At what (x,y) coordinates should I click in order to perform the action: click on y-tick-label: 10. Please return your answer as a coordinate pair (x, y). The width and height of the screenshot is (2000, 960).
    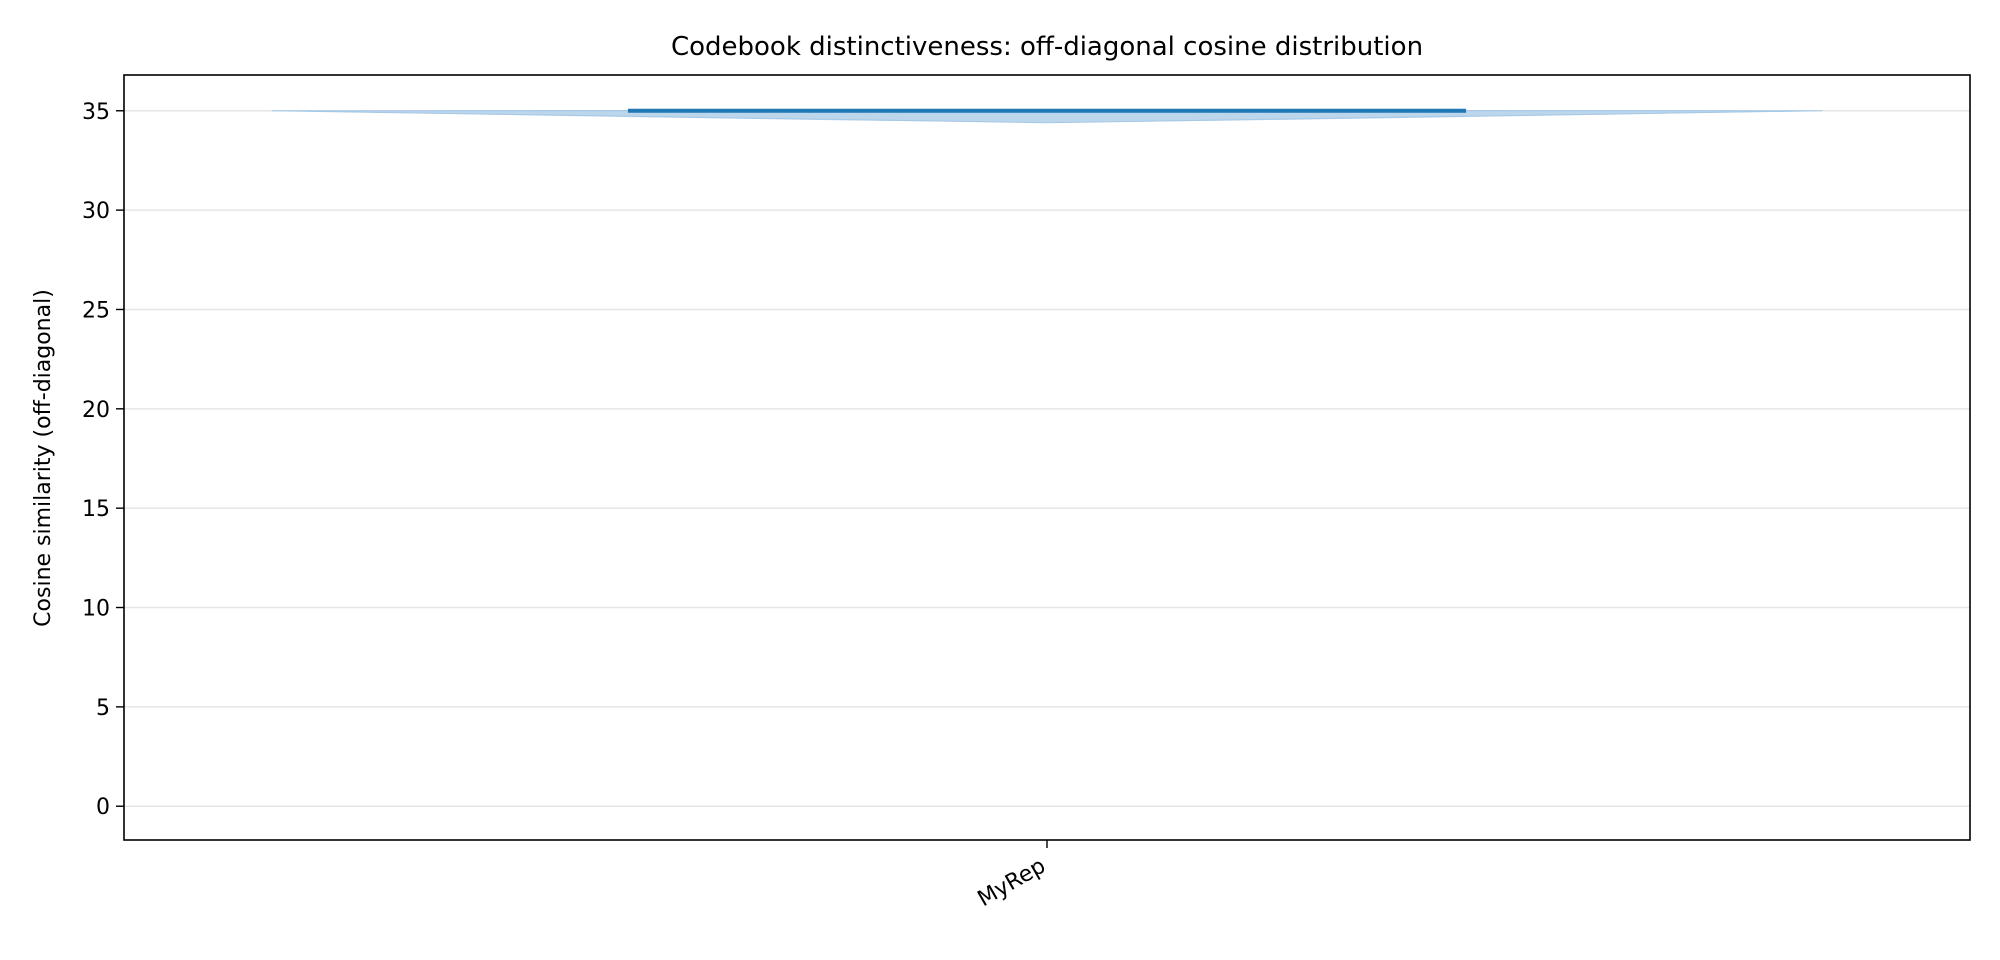
    Looking at the image, I should click on (96, 609).